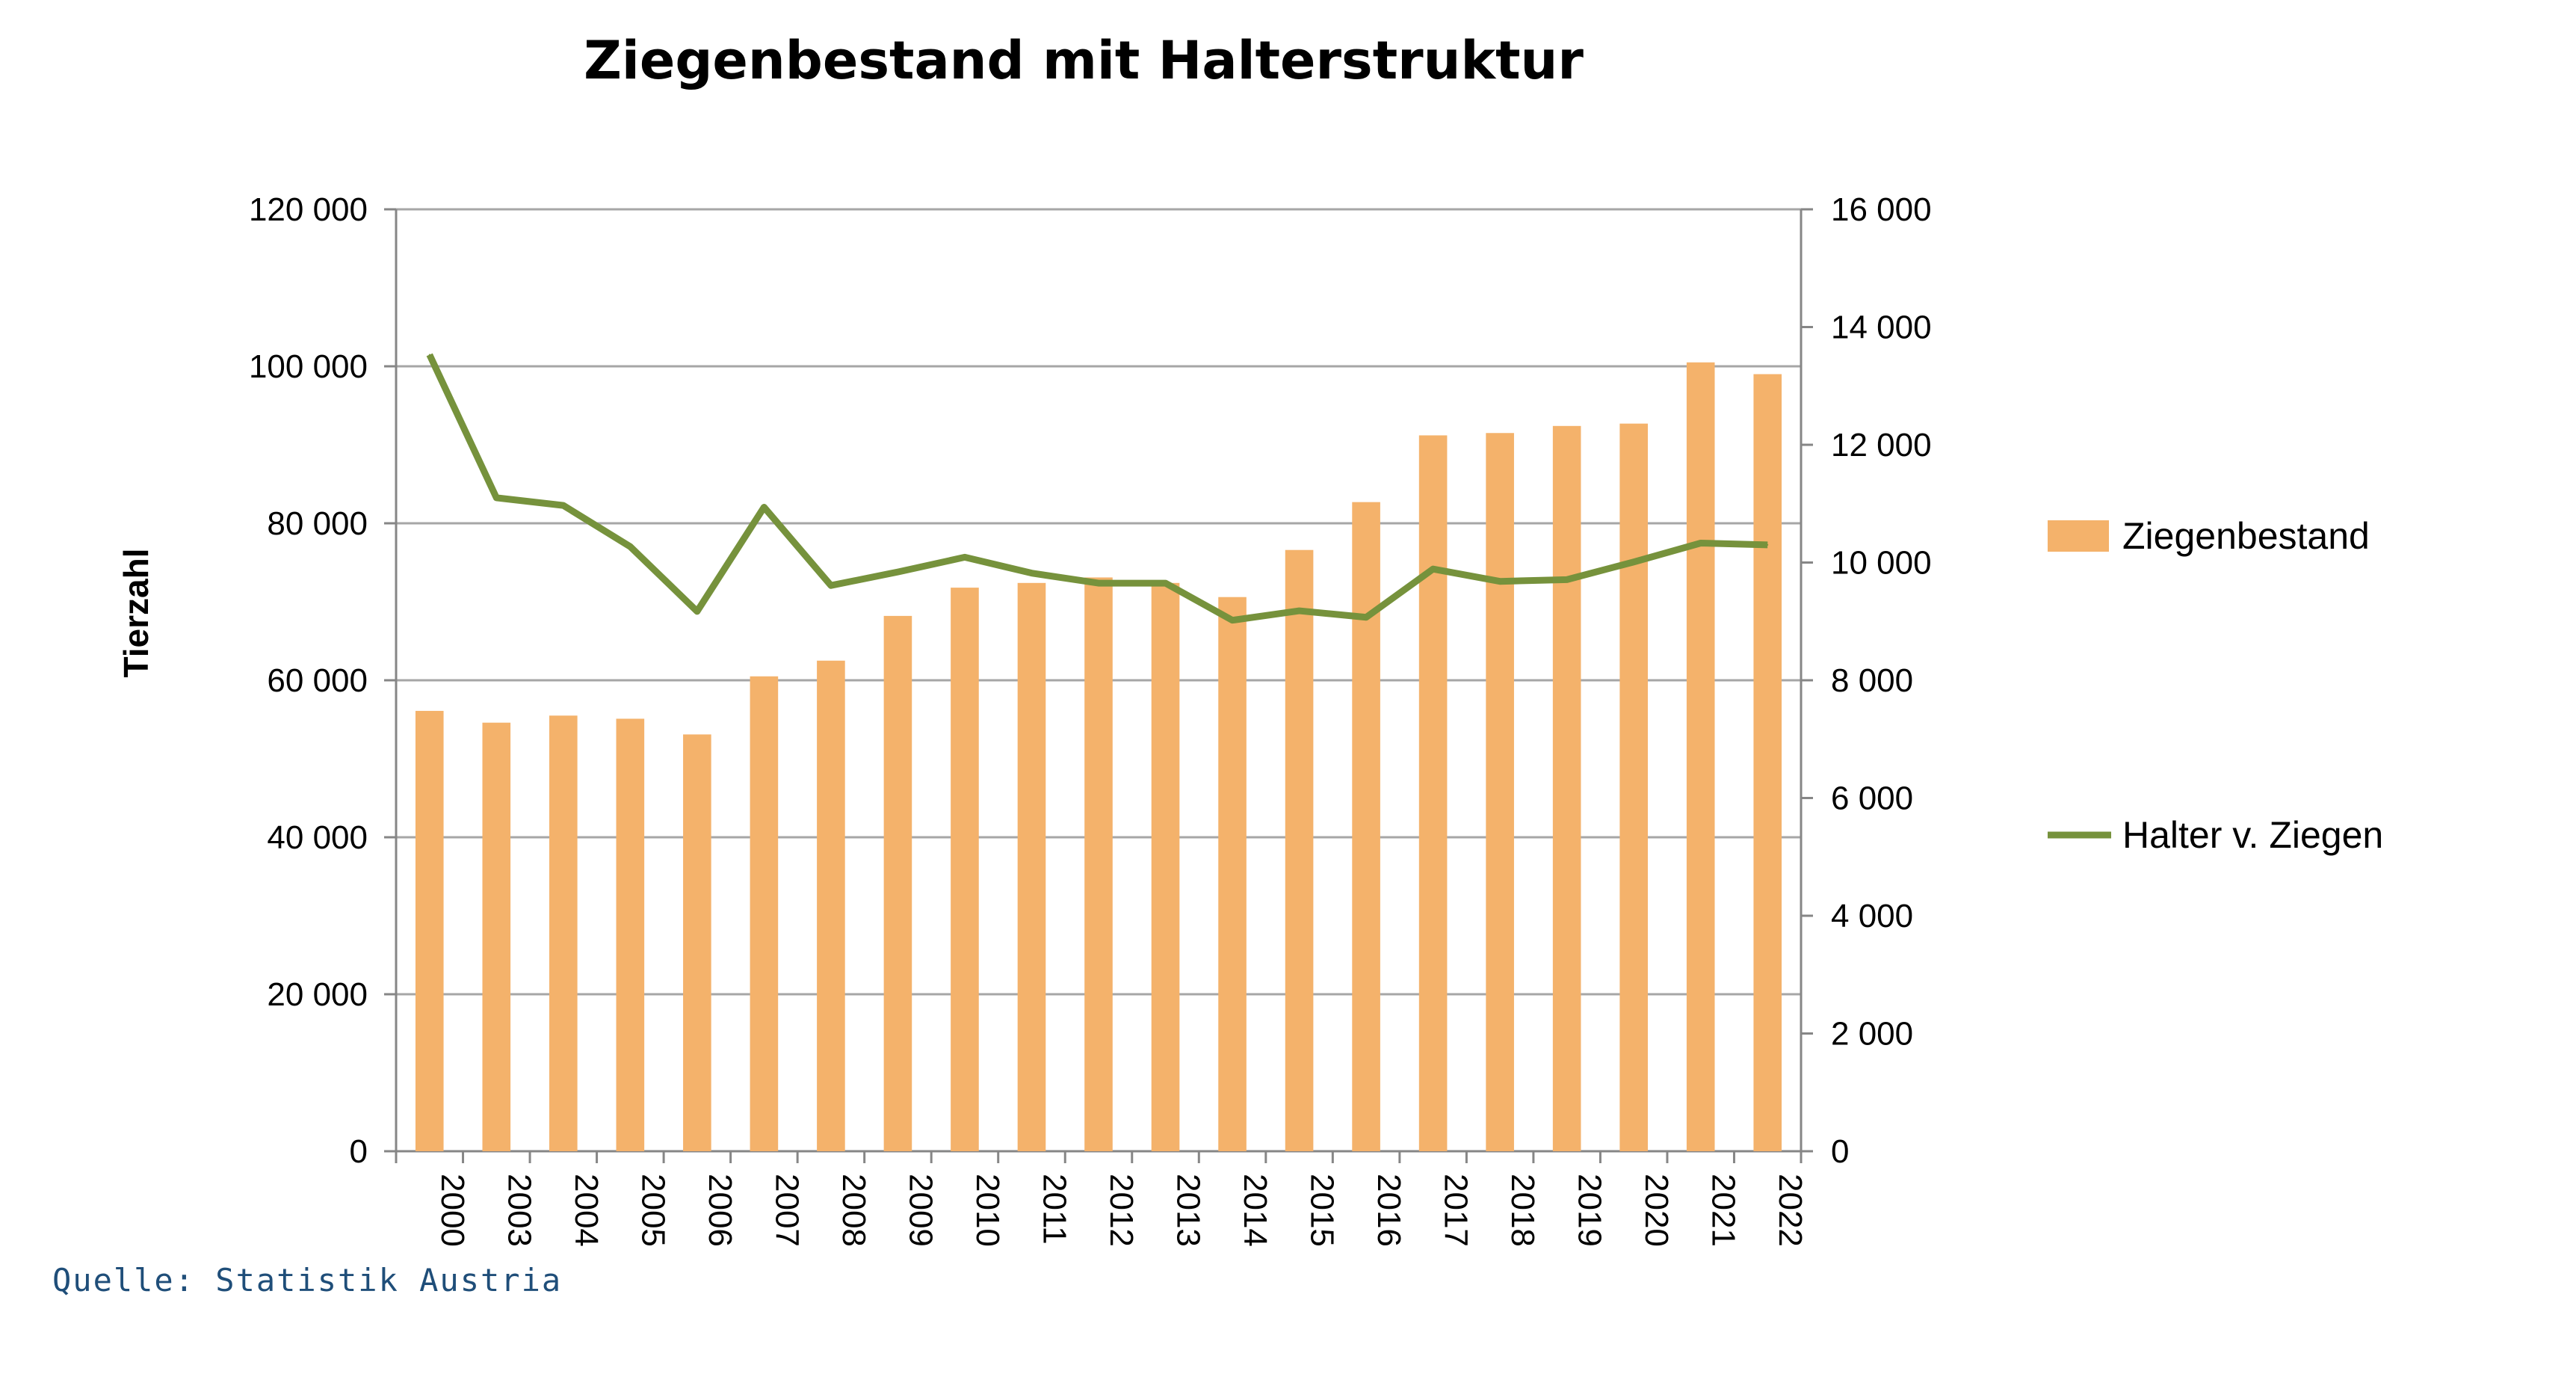  Describe the element at coordinates (1872, 916) in the screenshot. I see `y2-tick-label: 4 000` at that location.